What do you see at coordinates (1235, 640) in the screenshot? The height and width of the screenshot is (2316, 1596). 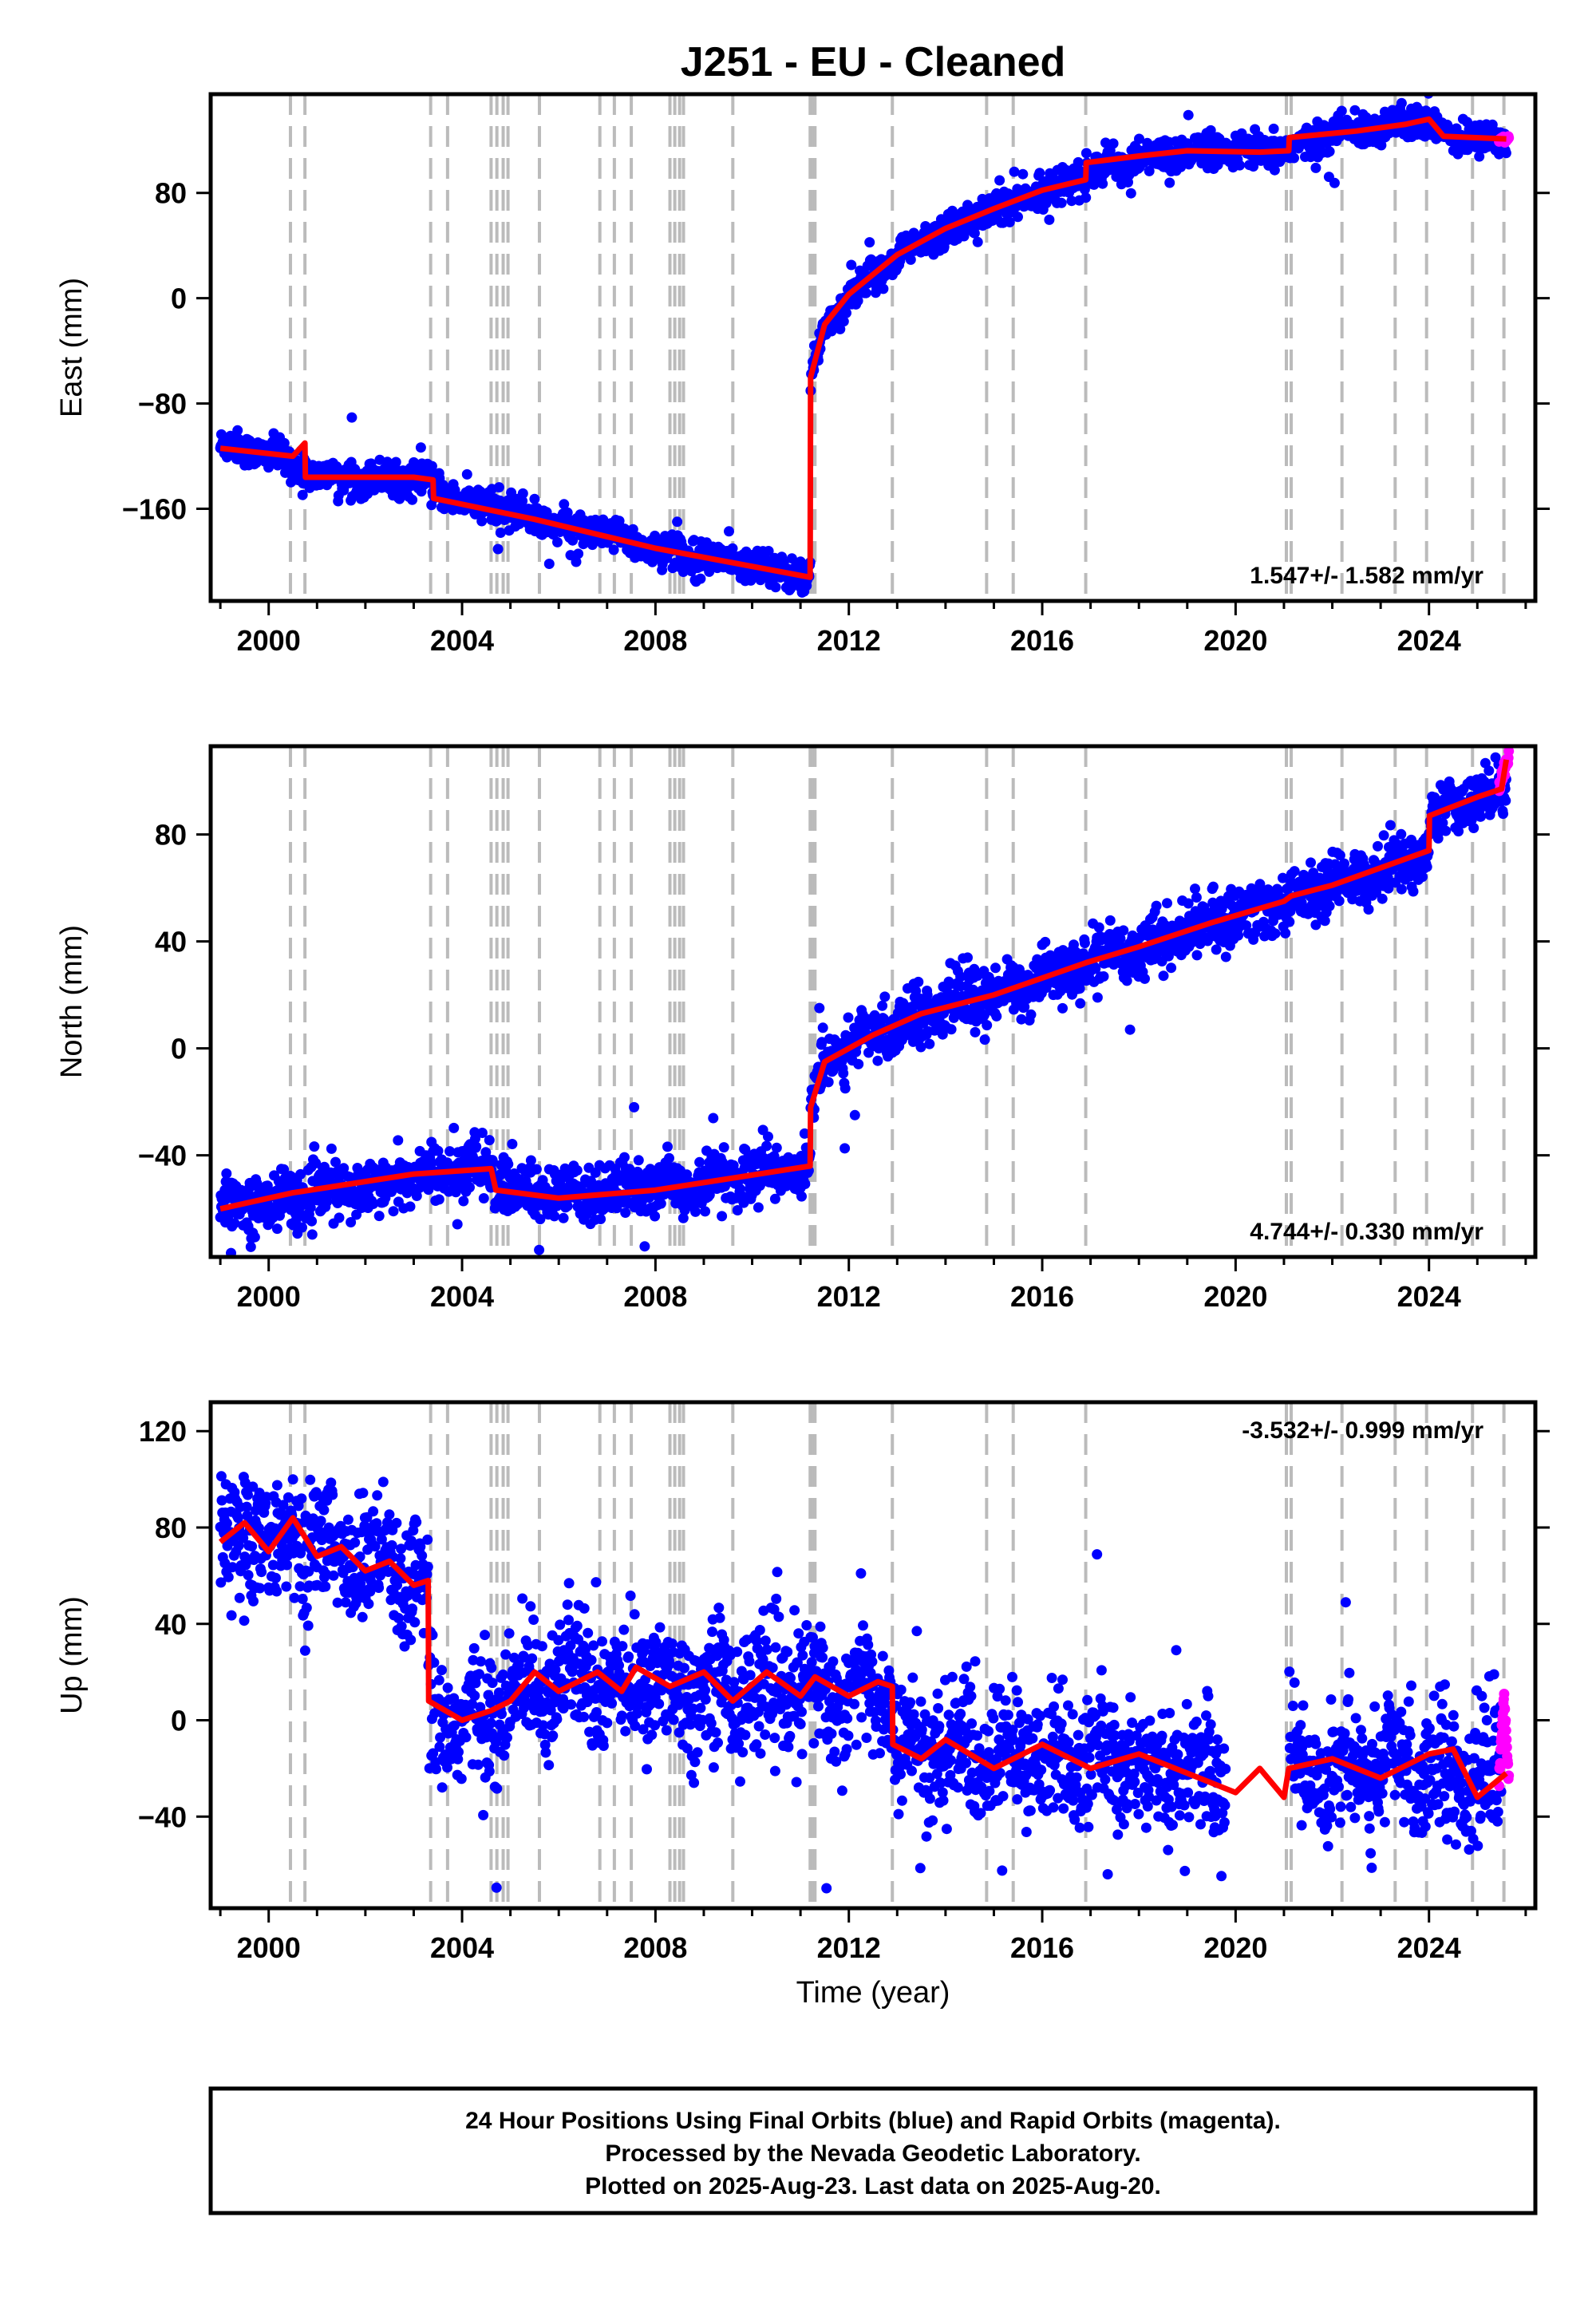 I see `x-tick-label: 2020` at bounding box center [1235, 640].